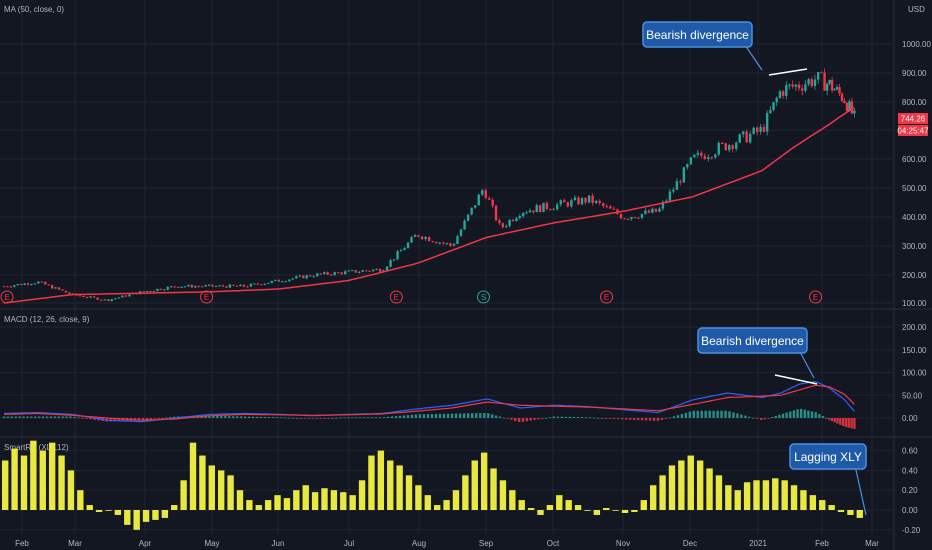  I want to click on price-panel-title: MA (50, close, 0), so click(34, 9).